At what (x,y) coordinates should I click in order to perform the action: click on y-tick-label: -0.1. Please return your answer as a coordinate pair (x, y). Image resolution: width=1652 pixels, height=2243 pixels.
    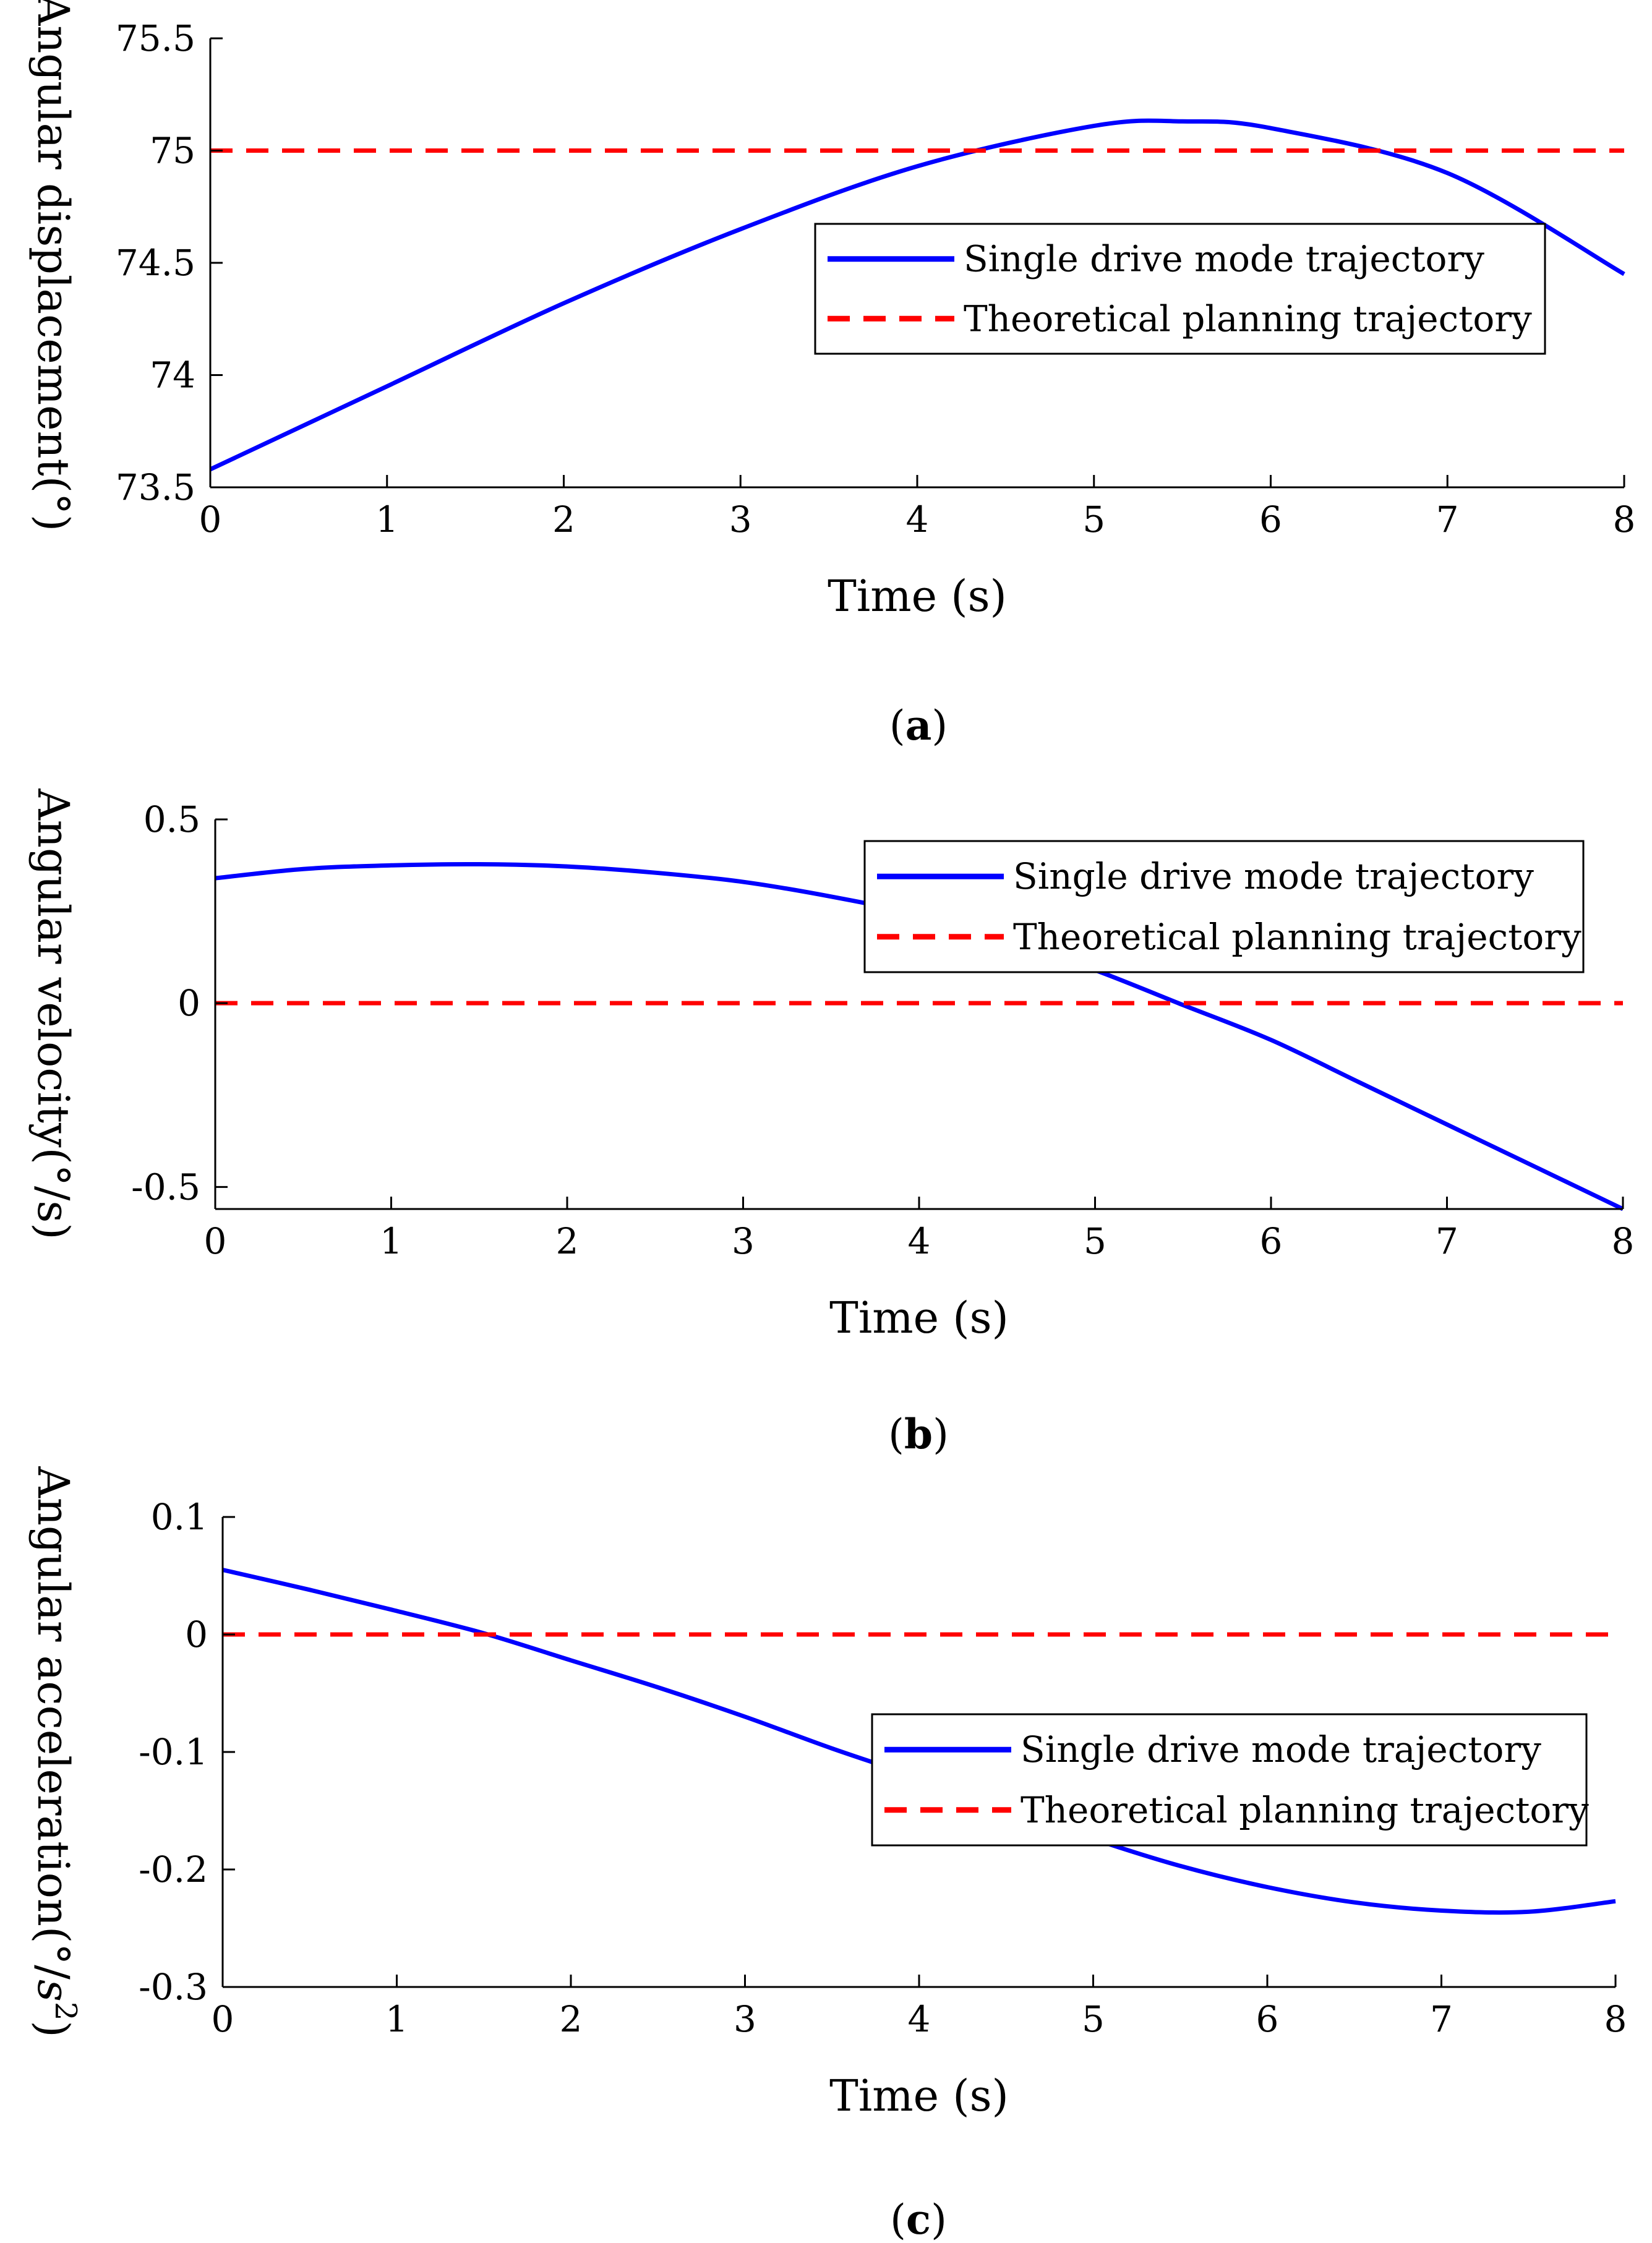
    Looking at the image, I should click on (173, 1752).